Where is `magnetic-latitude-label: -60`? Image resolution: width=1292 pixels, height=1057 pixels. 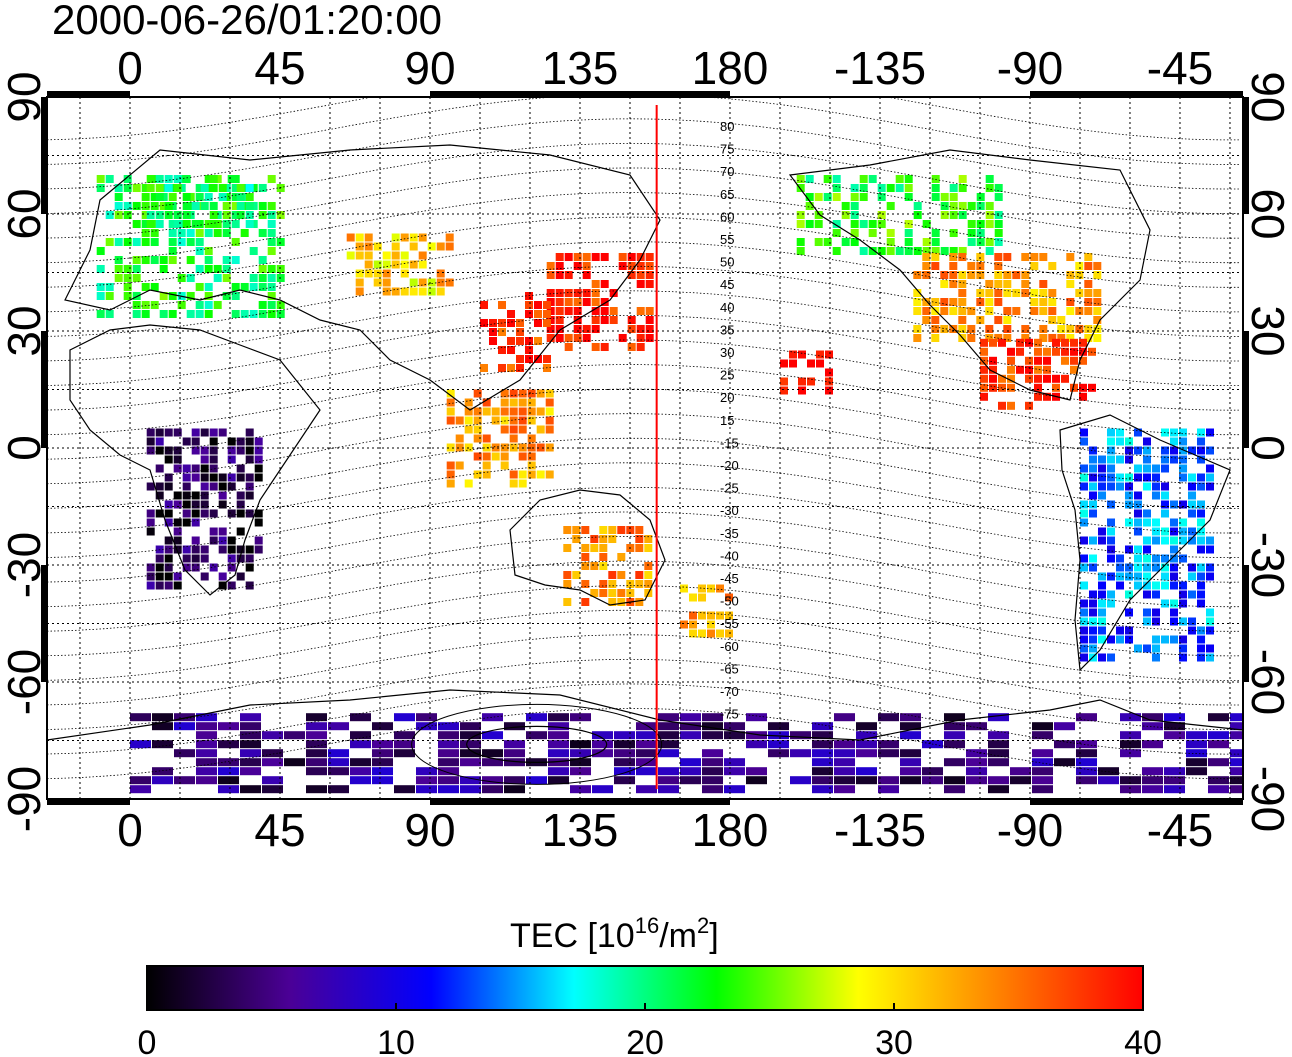 magnetic-latitude-label: -60 is located at coordinates (729, 646).